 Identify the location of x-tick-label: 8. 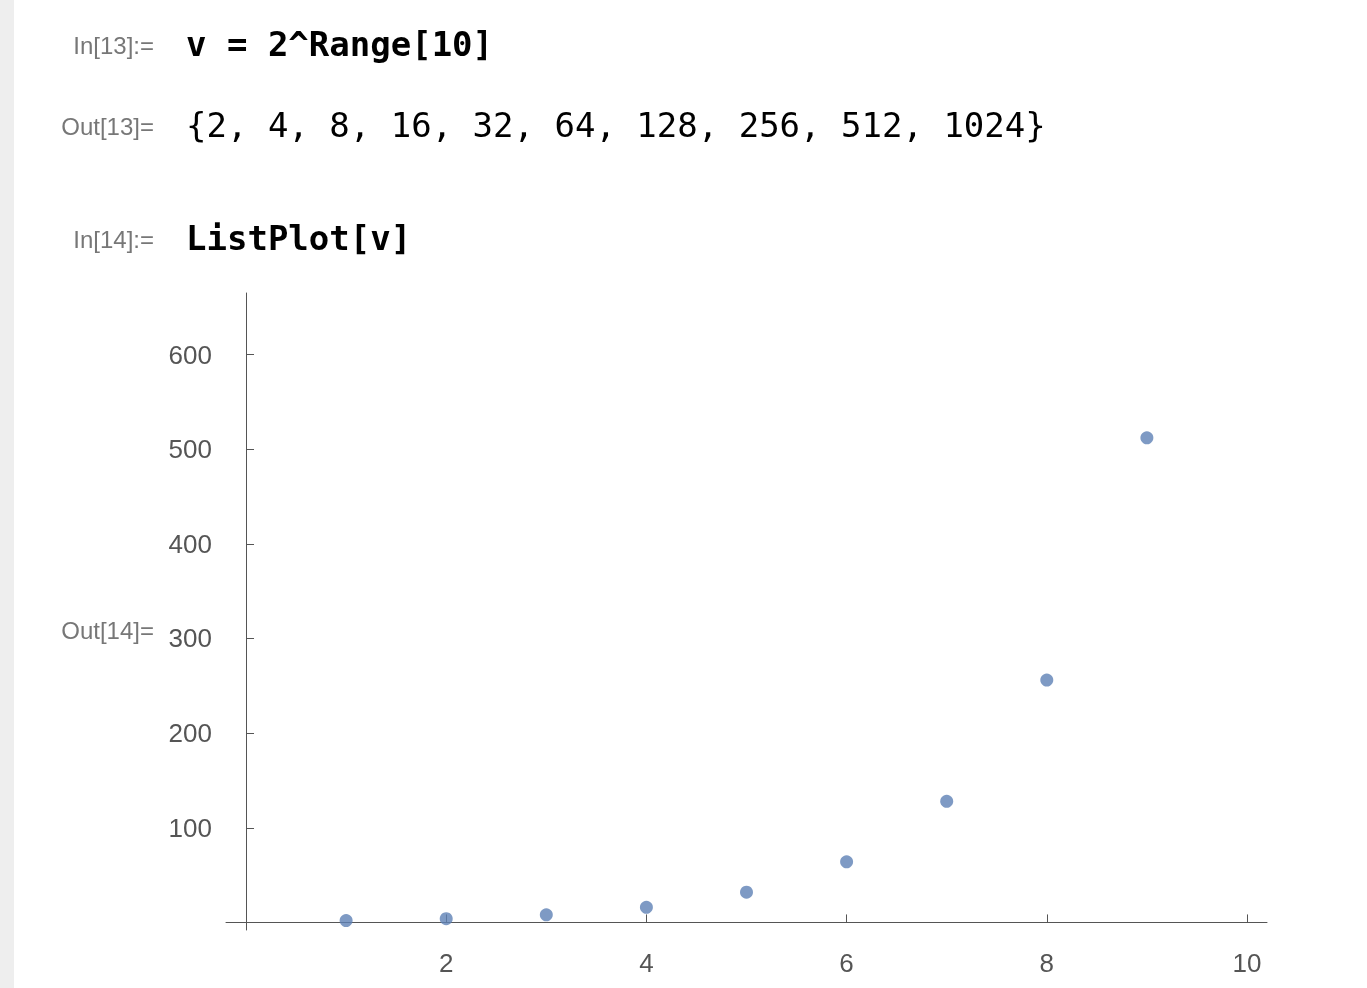
(1047, 963).